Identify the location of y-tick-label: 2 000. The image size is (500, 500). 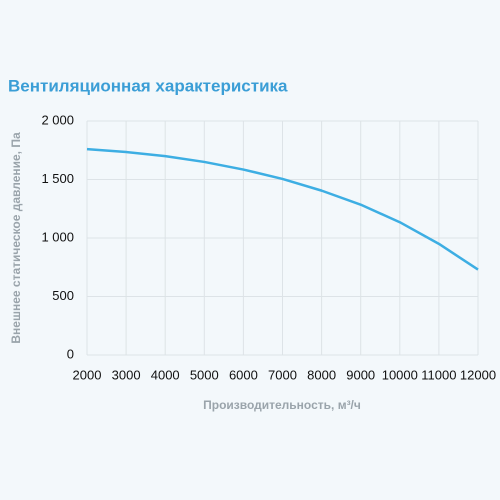
(57, 119).